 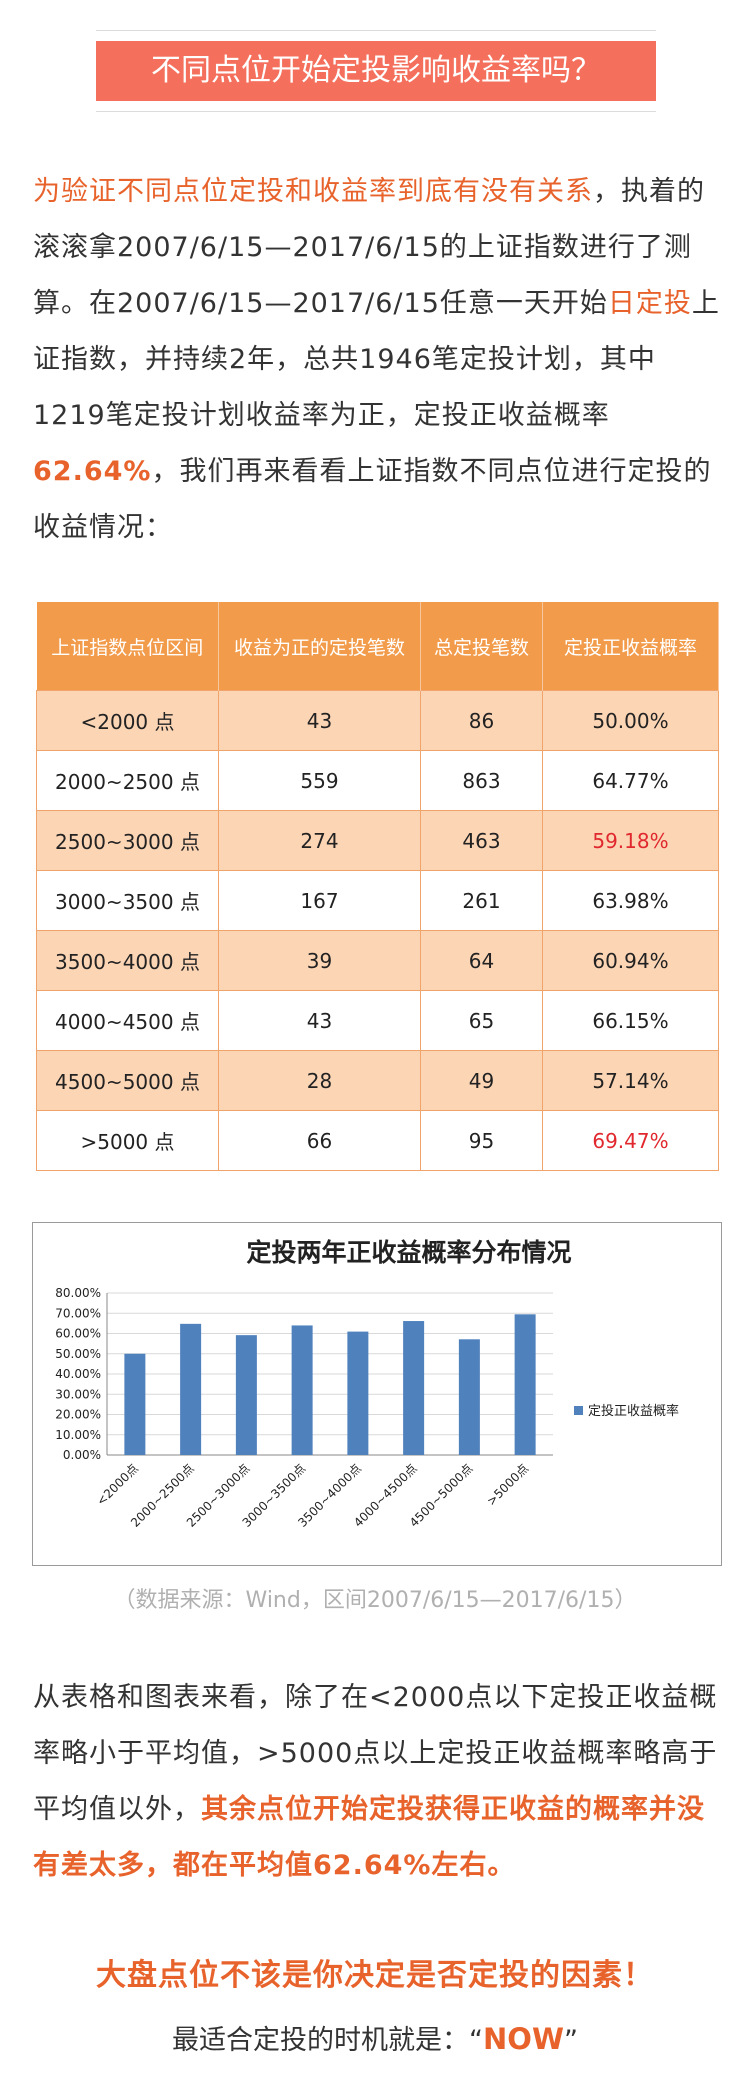 What do you see at coordinates (78, 1374) in the screenshot?
I see `y-tick-label: 40.00%` at bounding box center [78, 1374].